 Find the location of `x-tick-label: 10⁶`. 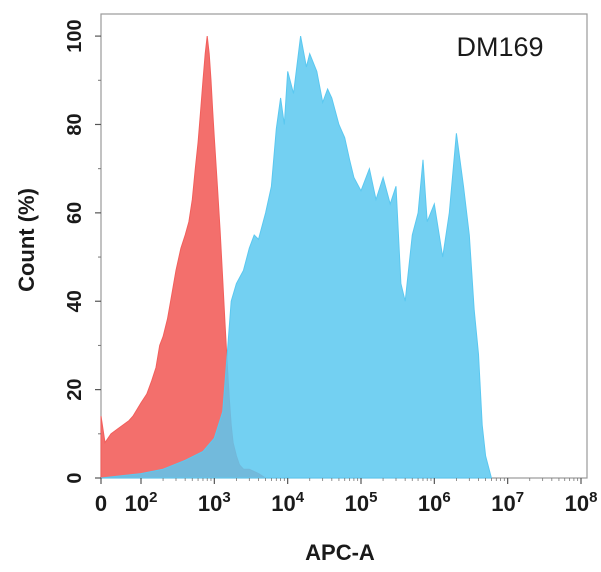

x-tick-label: 10⁶ is located at coordinates (434, 502).